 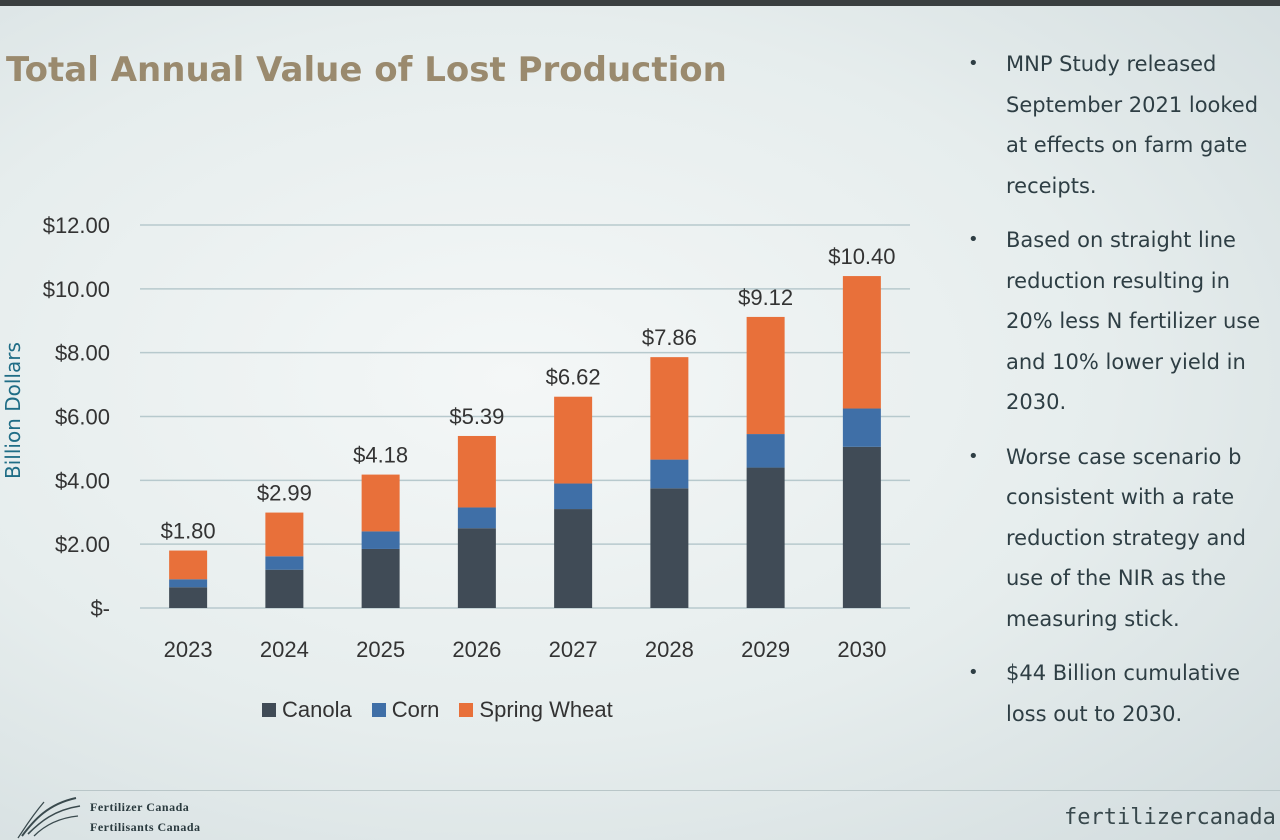 I want to click on bar-total-label: $7.86, so click(x=669, y=337).